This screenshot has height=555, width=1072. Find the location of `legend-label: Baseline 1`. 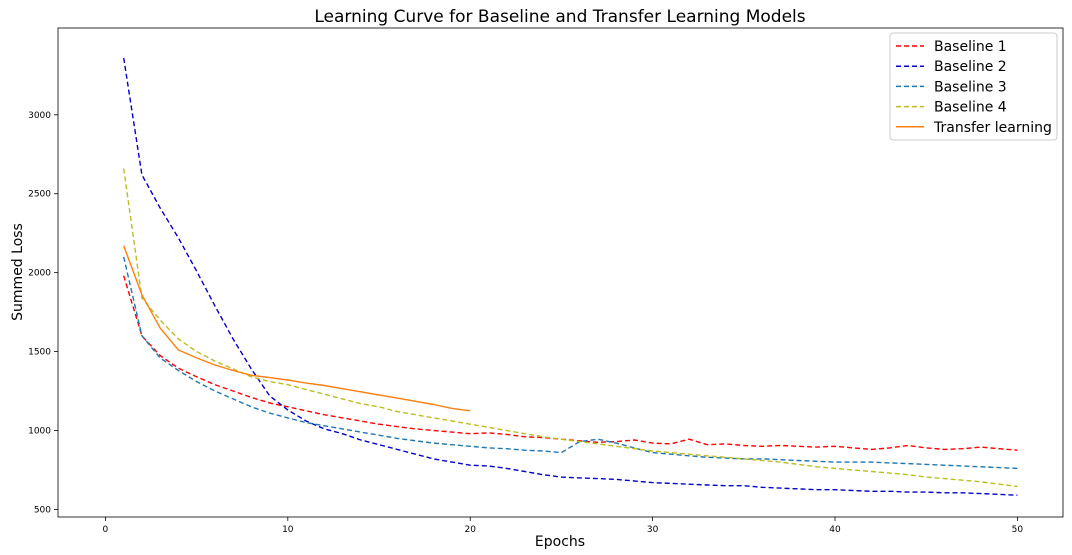

legend-label: Baseline 1 is located at coordinates (970, 47).